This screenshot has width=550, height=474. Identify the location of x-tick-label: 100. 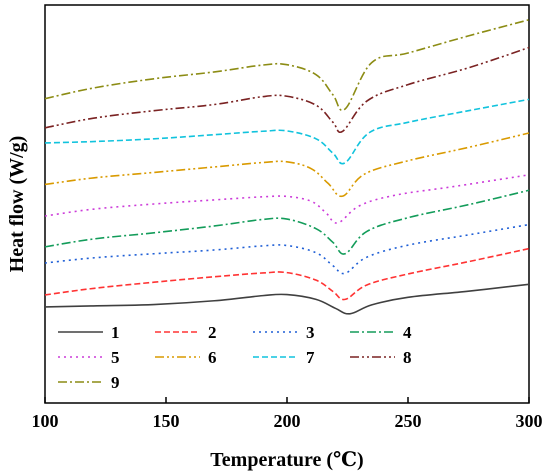
(45, 421).